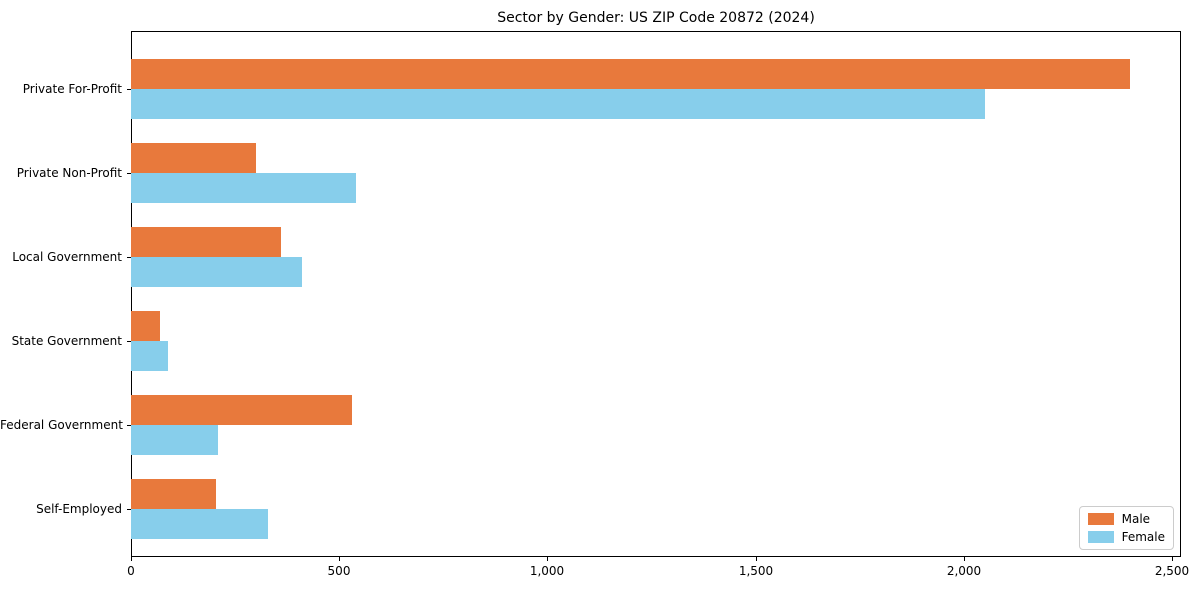 This screenshot has width=1200, height=600. What do you see at coordinates (1126, 528) in the screenshot?
I see `legend: Male Female` at bounding box center [1126, 528].